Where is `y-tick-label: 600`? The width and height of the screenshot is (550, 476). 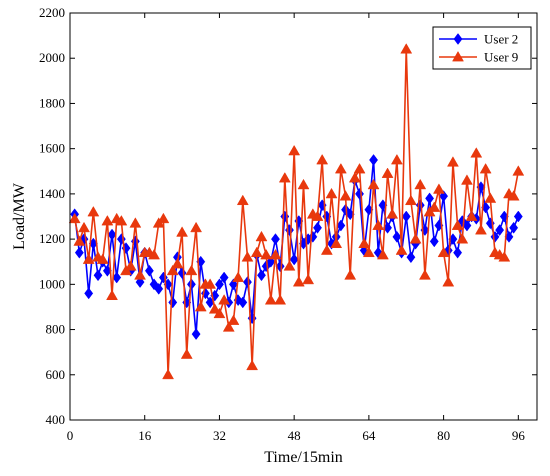
y-tick-label: 600 is located at coordinates (56, 374).